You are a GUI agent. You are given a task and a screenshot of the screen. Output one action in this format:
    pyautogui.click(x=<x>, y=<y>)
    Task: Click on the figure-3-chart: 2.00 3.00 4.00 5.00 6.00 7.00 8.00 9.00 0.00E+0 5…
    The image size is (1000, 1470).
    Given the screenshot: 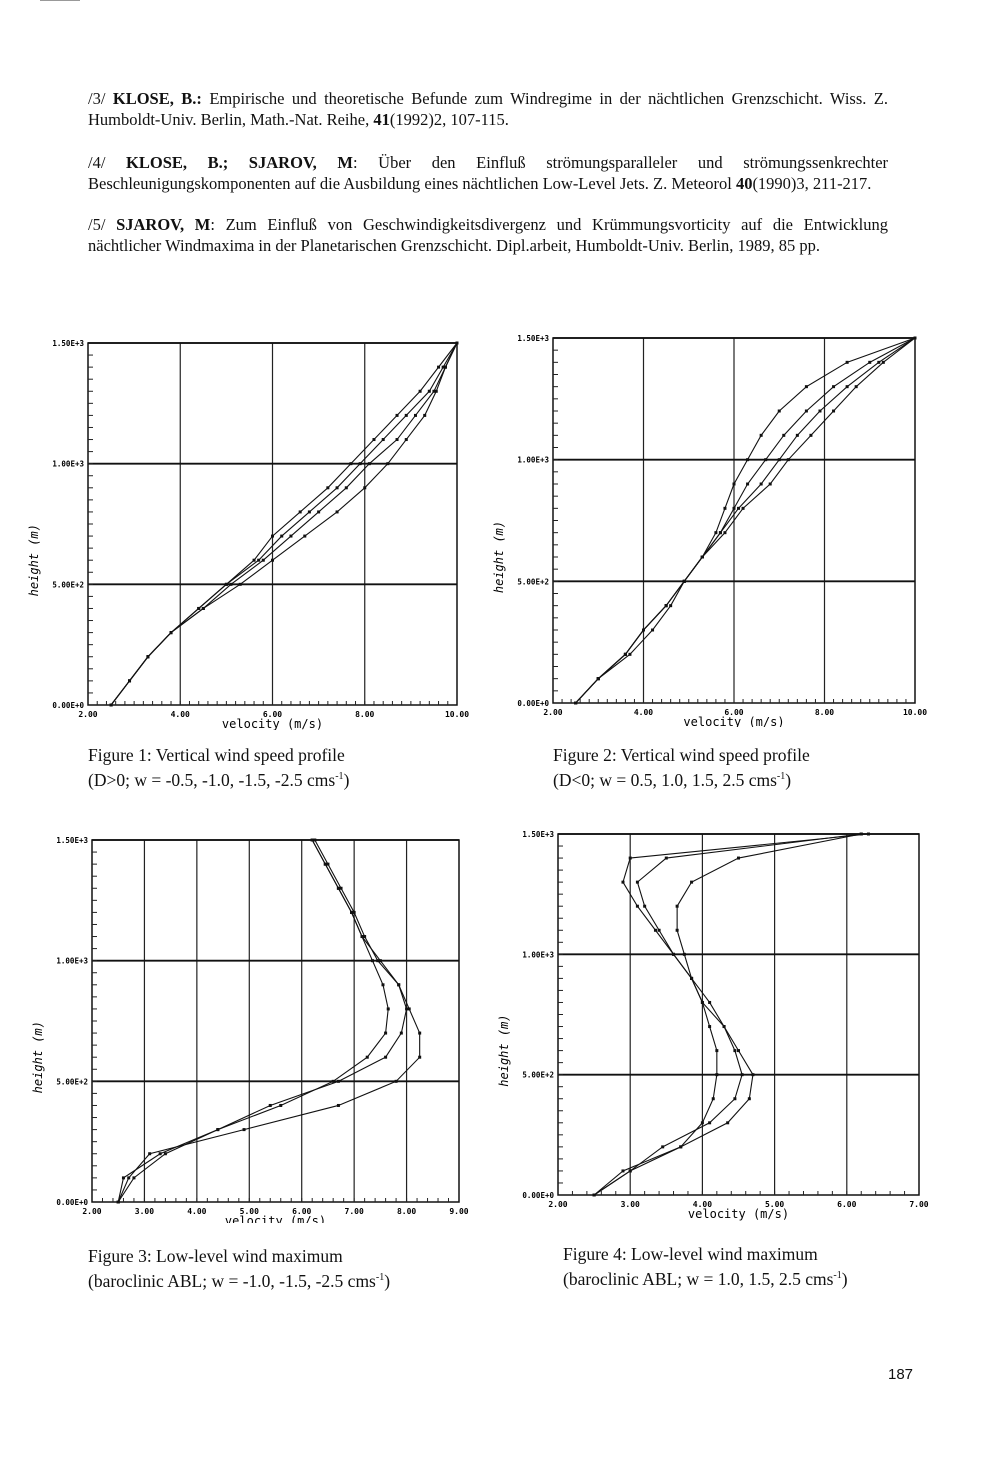 What is the action you would take?
    pyautogui.click(x=250, y=1029)
    